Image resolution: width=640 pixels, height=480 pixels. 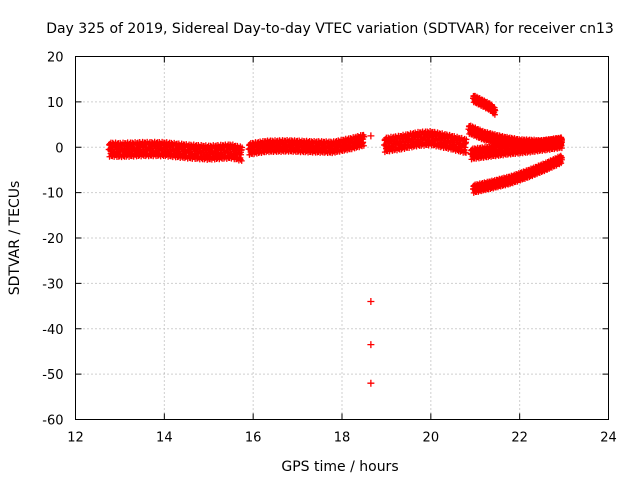 What do you see at coordinates (15, 238) in the screenshot?
I see `y-axis-label: SDTVAR / TECUs` at bounding box center [15, 238].